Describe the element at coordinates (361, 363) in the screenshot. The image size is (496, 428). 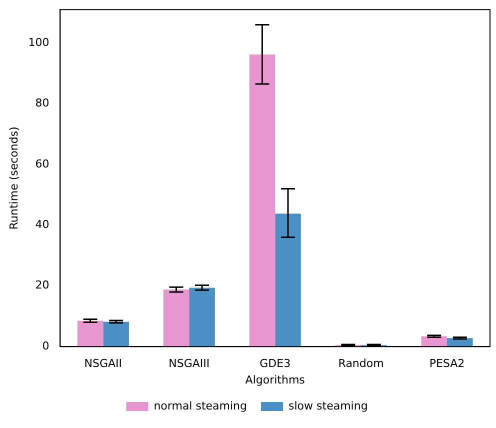
I see `x-tick-label: Random` at that location.